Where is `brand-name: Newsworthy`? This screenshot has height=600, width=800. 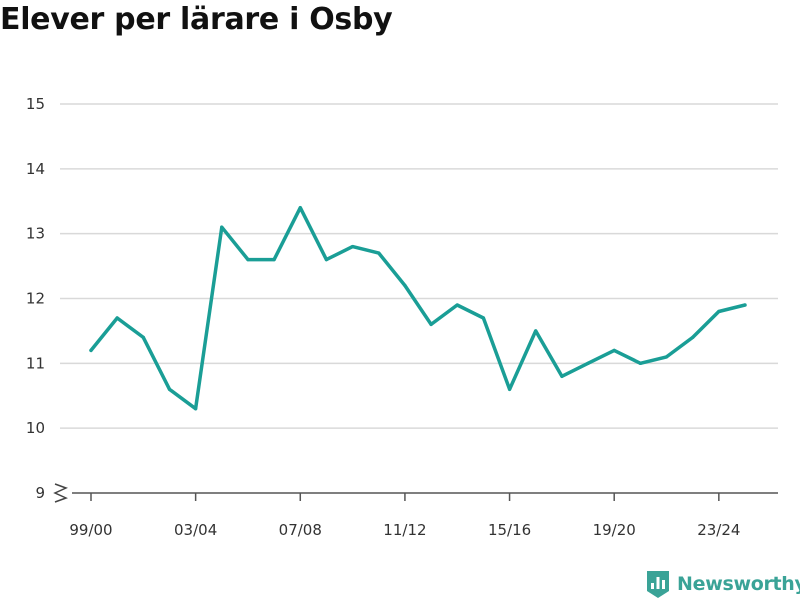 brand-name: Newsworthy is located at coordinates (738, 584).